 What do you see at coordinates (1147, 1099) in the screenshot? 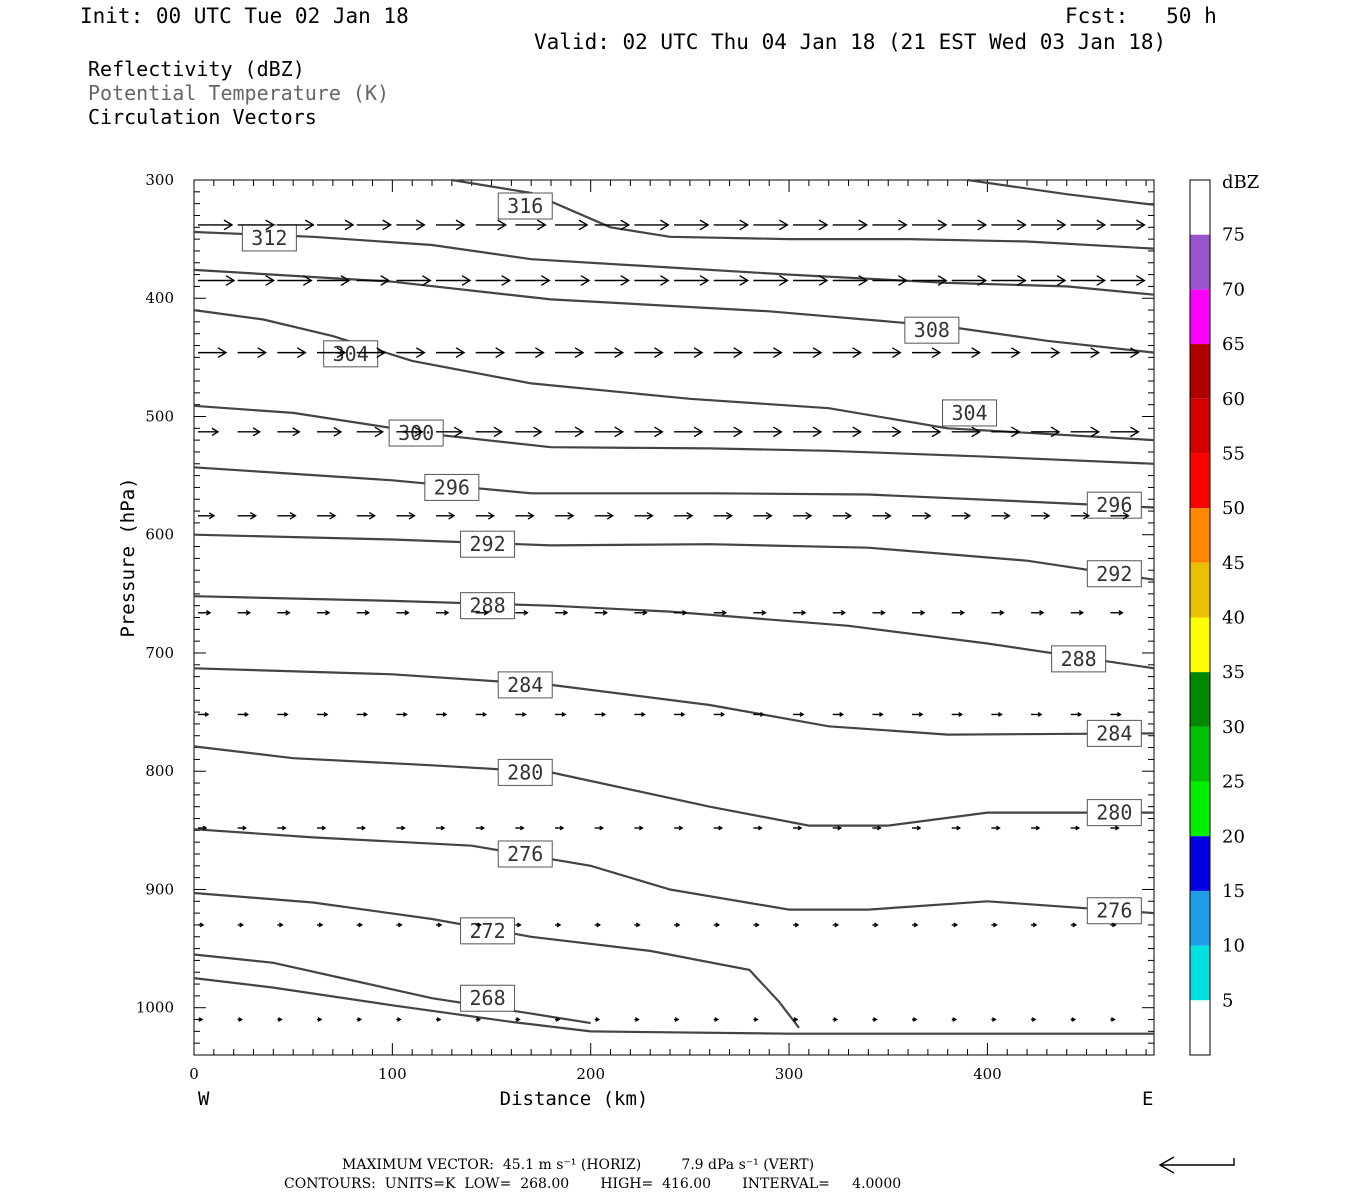
I see `x-end-right-label: E` at bounding box center [1147, 1099].